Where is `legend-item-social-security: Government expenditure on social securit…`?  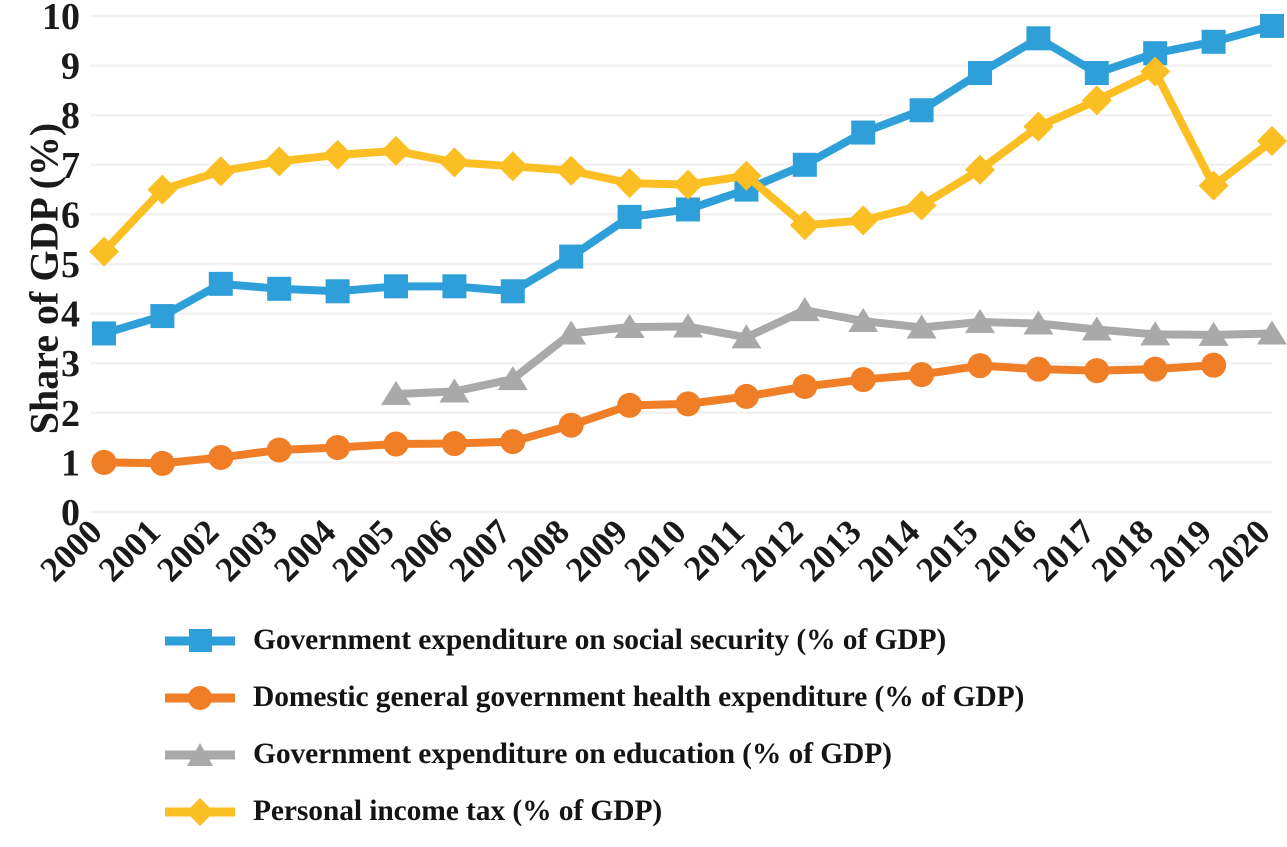
legend-item-social-security: Government expenditure on social securit… is located at coordinates (725, 640).